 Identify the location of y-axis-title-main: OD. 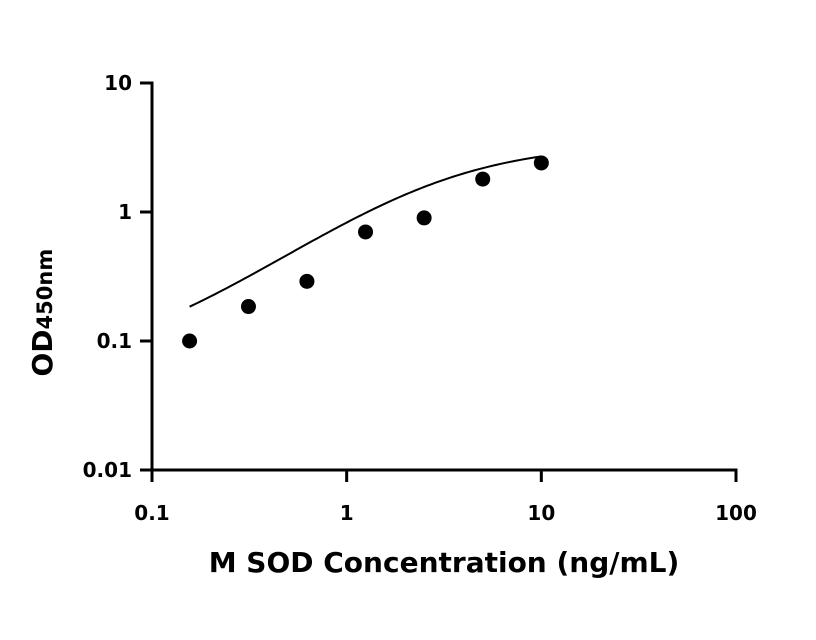
(42, 352).